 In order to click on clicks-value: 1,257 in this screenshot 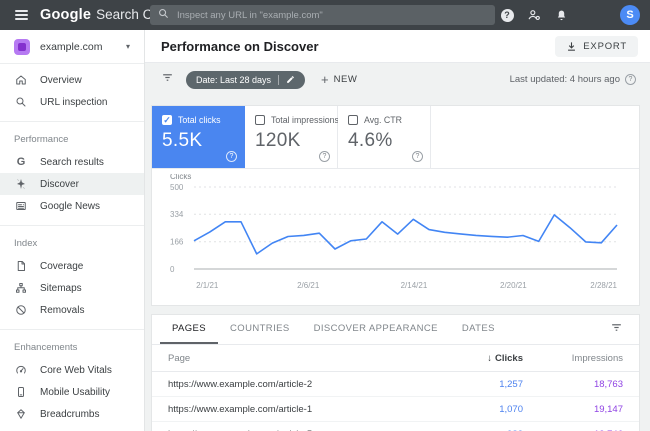, I will do `click(511, 384)`.